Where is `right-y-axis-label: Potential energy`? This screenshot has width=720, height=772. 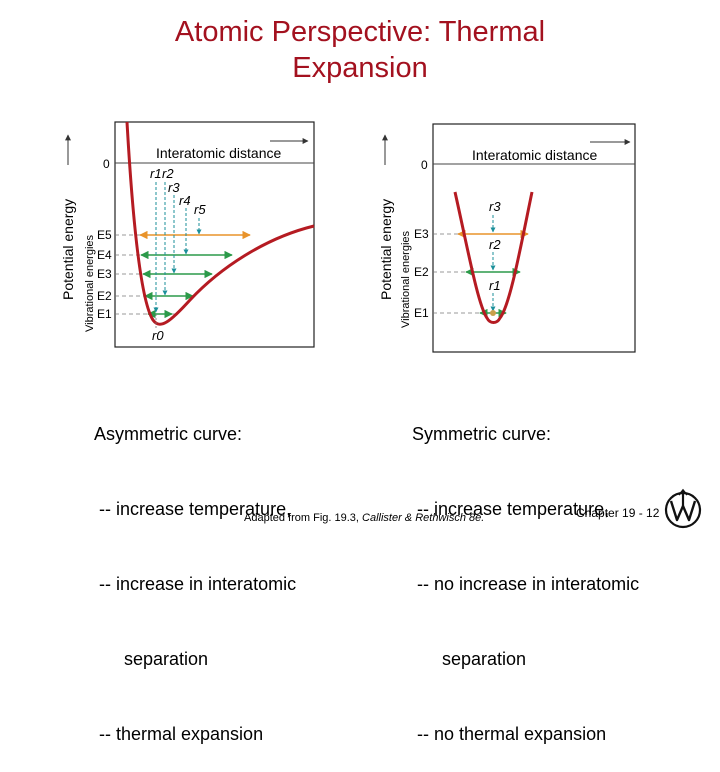
right-y-axis-label: Potential energy is located at coordinates (386, 249).